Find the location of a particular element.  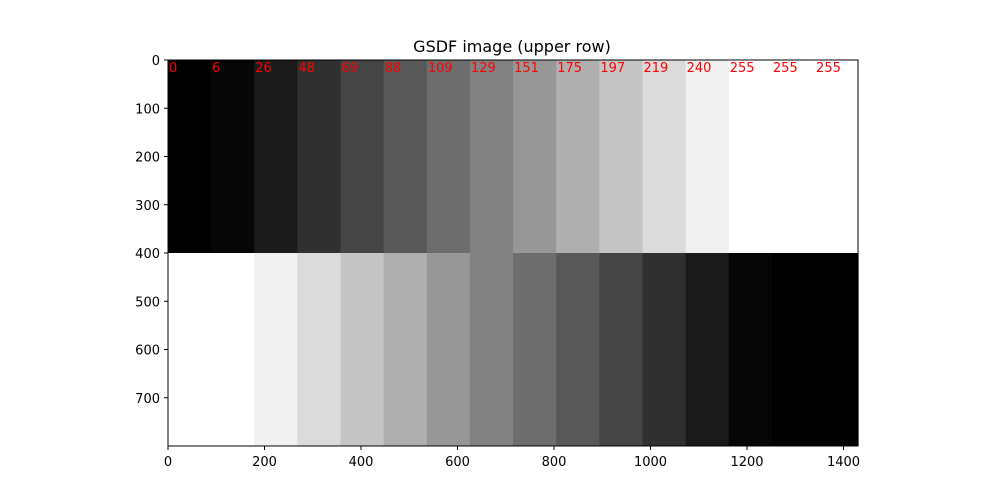

y-tick-label: 500 is located at coordinates (147, 302).